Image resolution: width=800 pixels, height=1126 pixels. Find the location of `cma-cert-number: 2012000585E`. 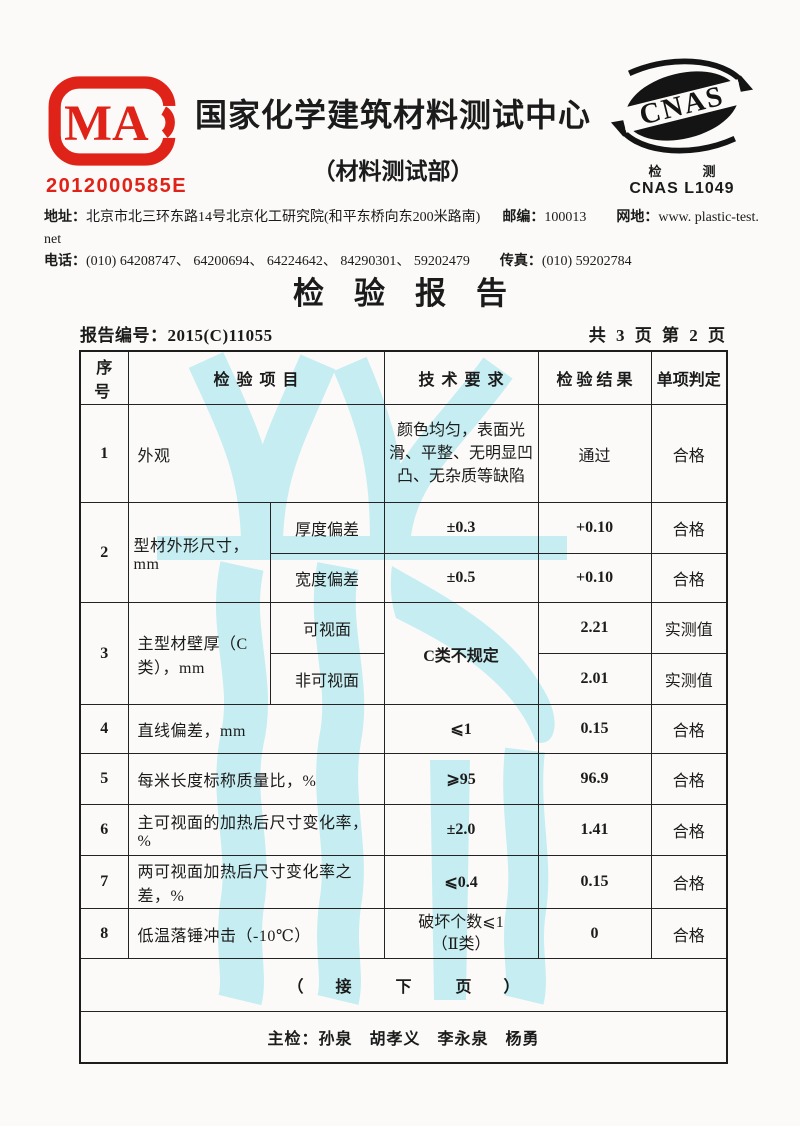

cma-cert-number: 2012000585E is located at coordinates (117, 186).